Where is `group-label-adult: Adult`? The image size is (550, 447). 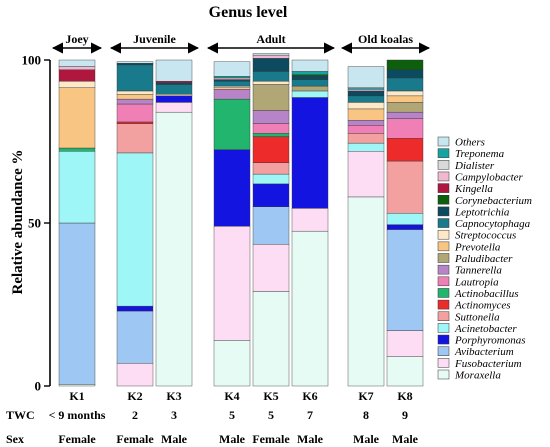 group-label-adult: Adult is located at coordinates (270, 39).